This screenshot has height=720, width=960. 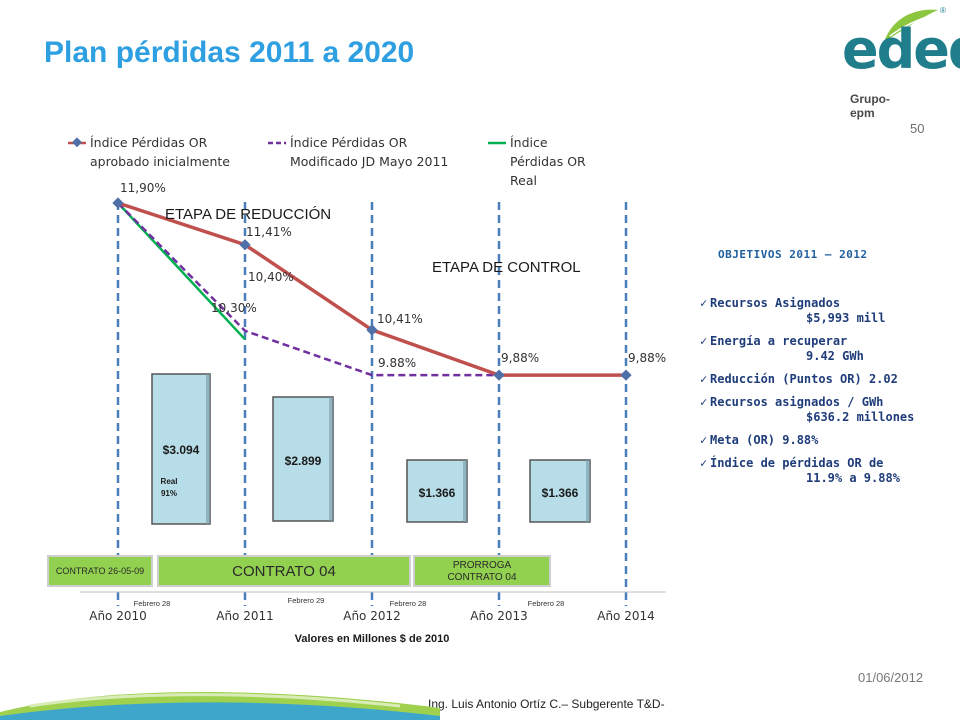 What do you see at coordinates (234, 308) in the screenshot?
I see `data-label: 10,30%` at bounding box center [234, 308].